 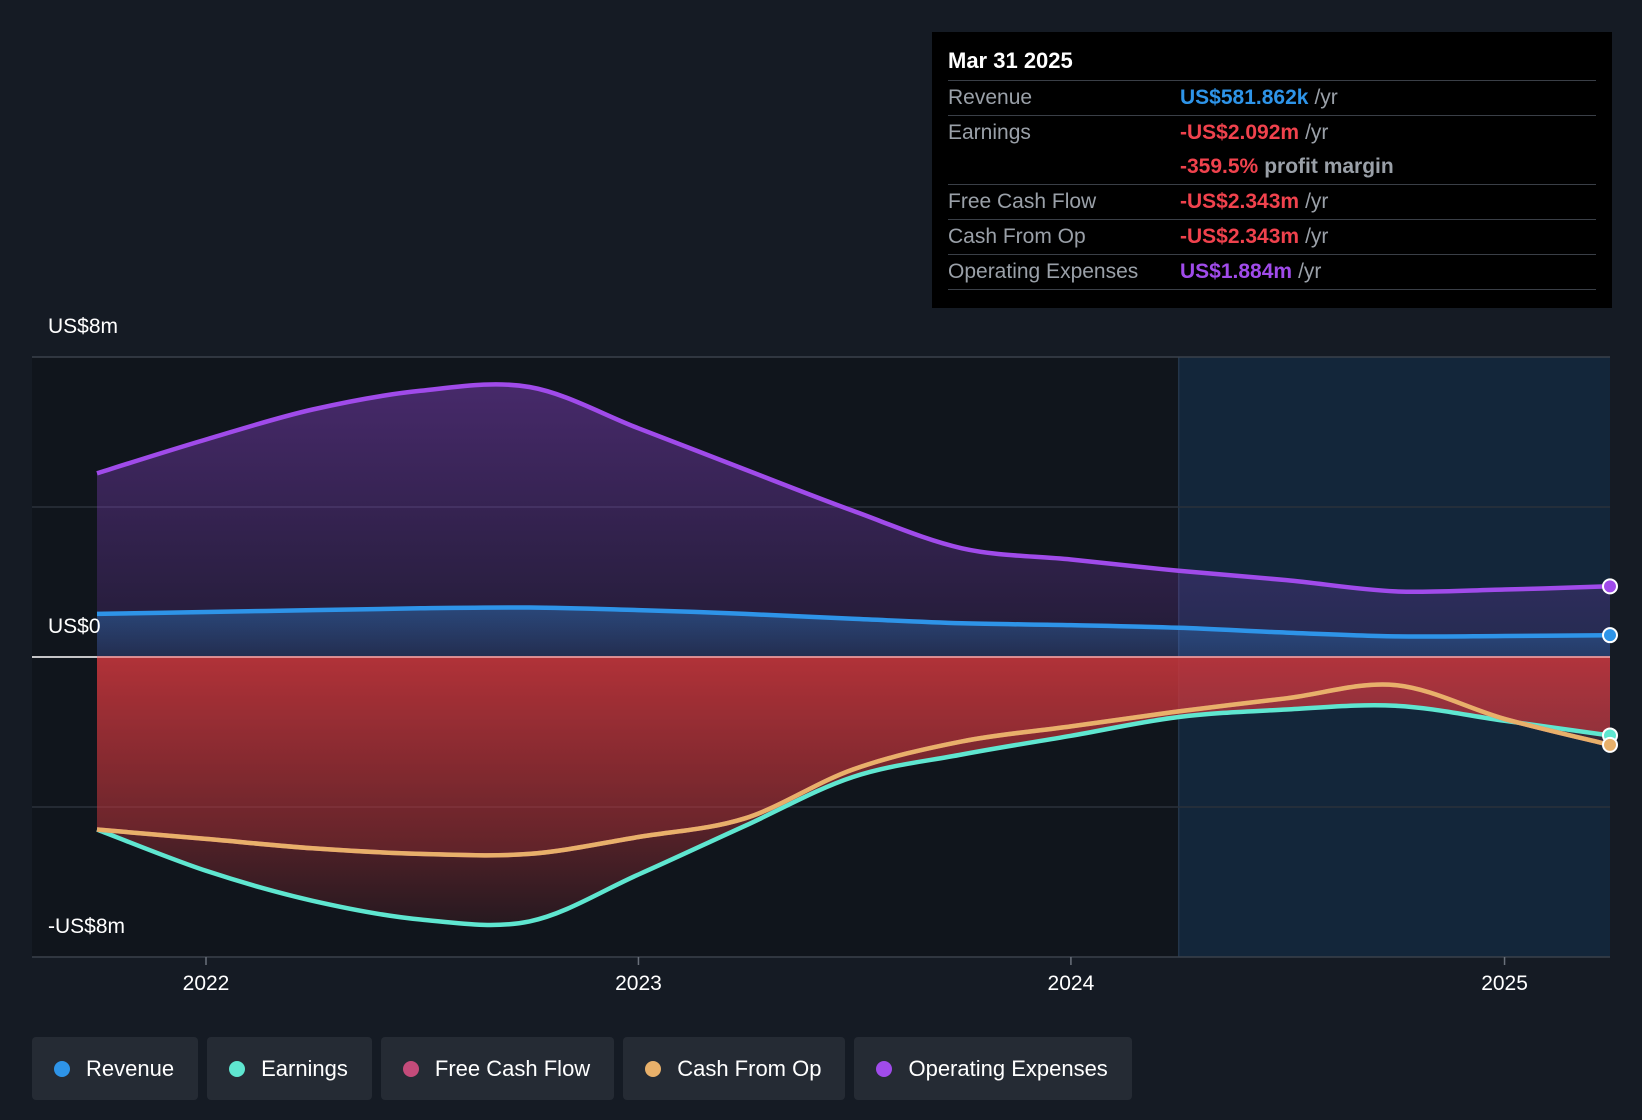 What do you see at coordinates (1008, 1068) in the screenshot?
I see `legend-label: Operating Expenses` at bounding box center [1008, 1068].